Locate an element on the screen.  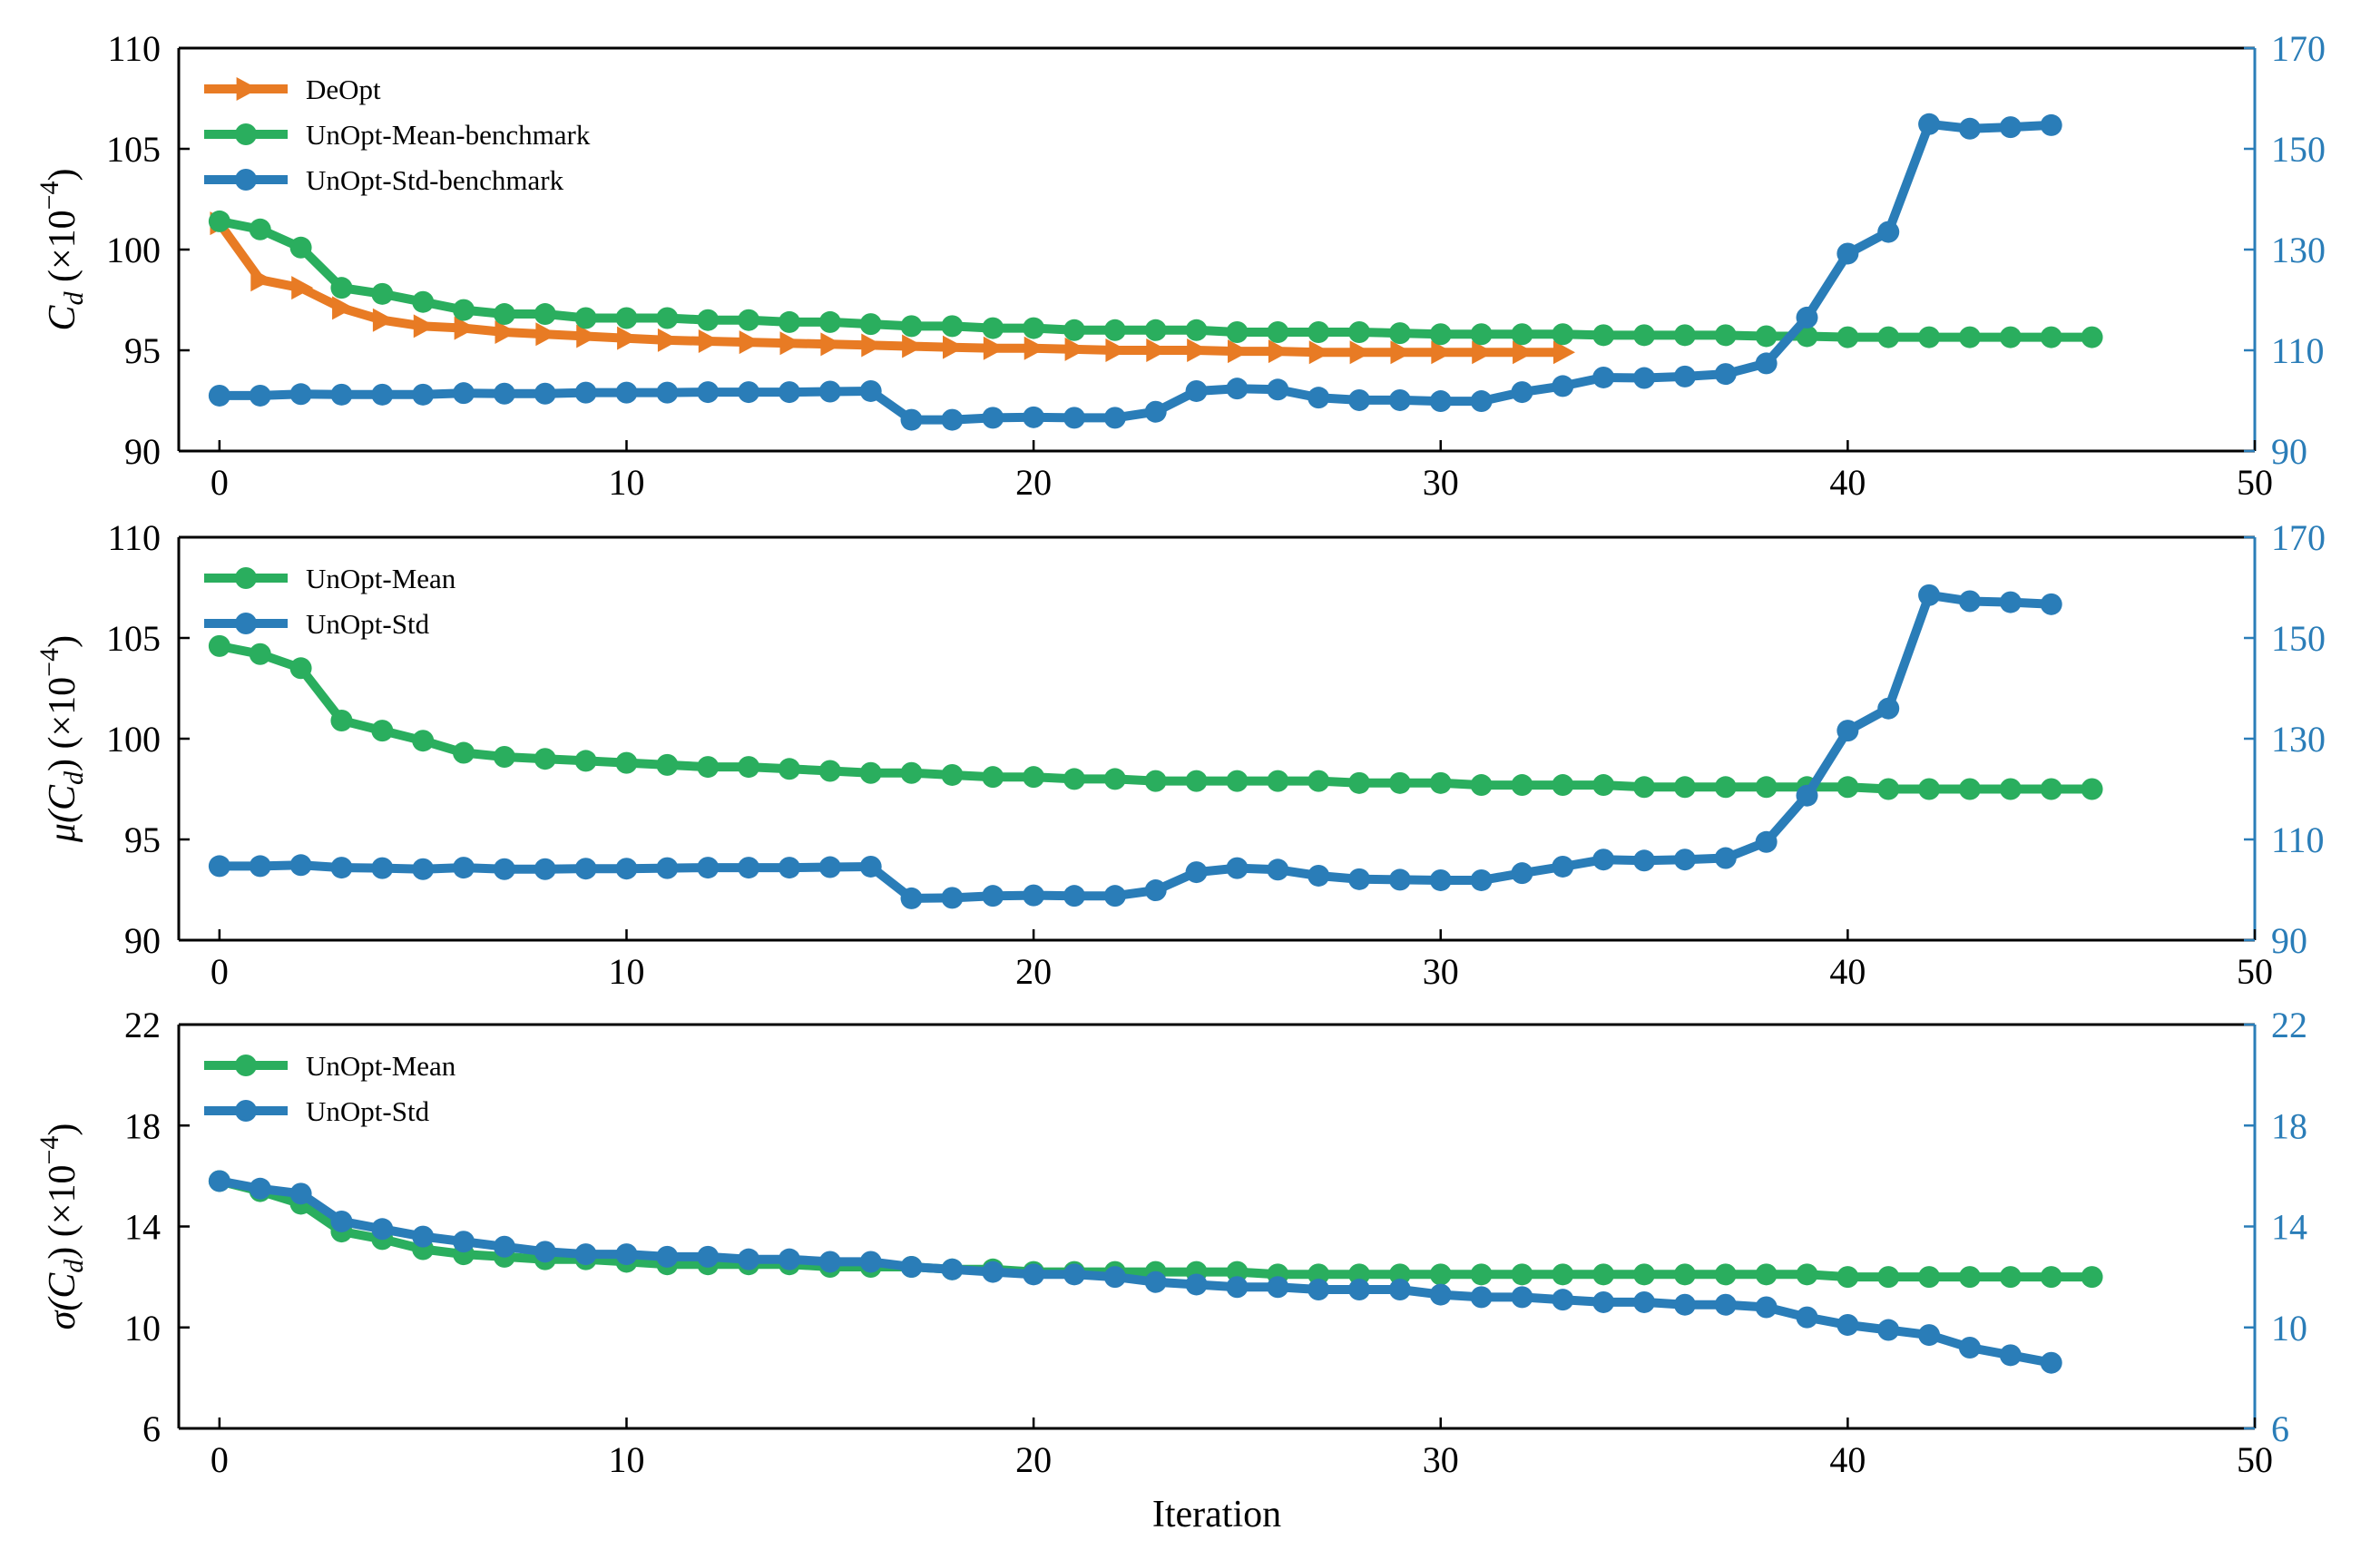
series-unopt-mean-benchmark is located at coordinates (1156, 279).